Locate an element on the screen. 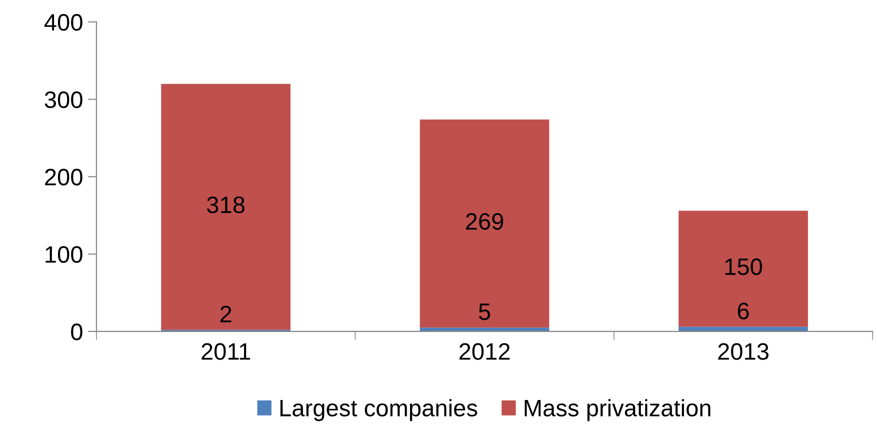 This screenshot has height=439, width=877. legend-label: Largest companies is located at coordinates (379, 410).